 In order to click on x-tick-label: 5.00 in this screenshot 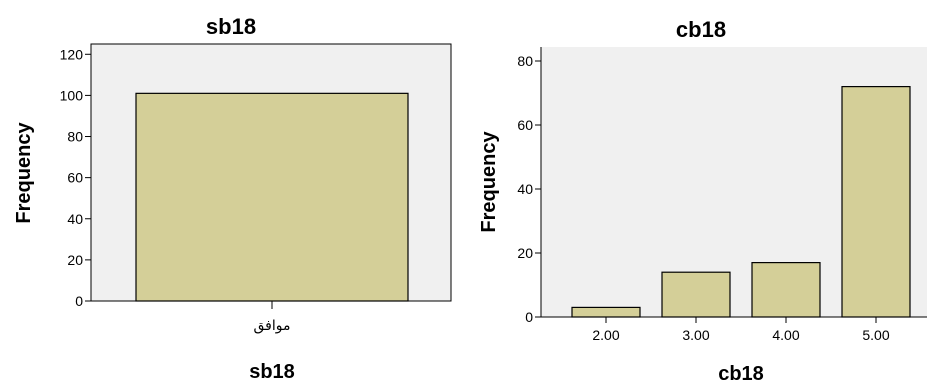, I will do `click(875, 335)`.